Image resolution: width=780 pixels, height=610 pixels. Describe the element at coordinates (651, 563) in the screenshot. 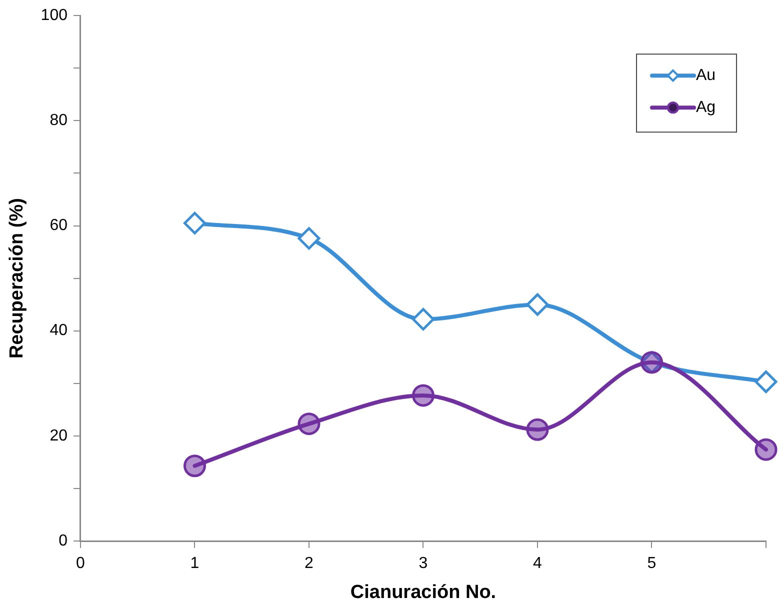

I see `x-tick-label: 5` at that location.